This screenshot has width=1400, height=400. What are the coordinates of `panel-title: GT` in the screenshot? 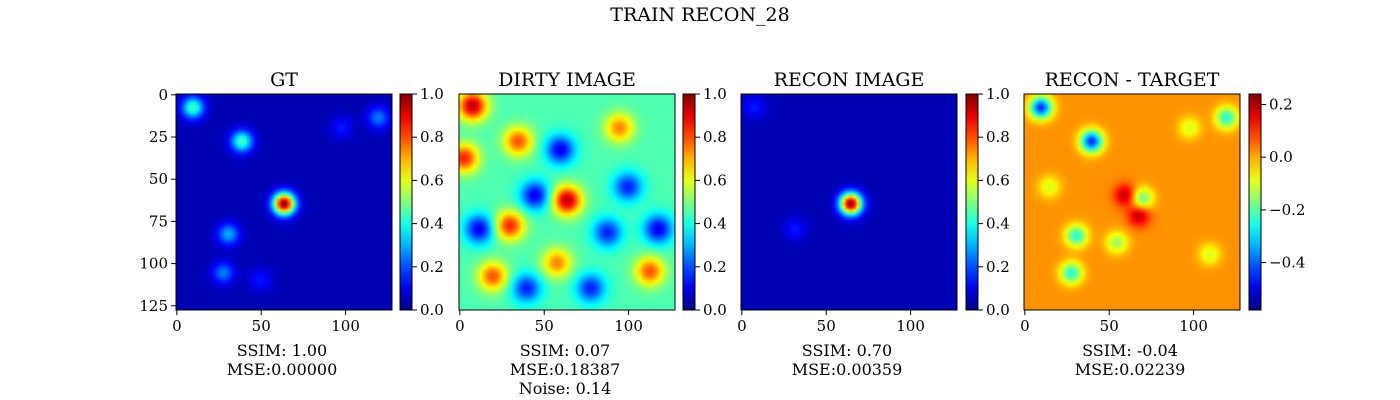 It's located at (284, 80).